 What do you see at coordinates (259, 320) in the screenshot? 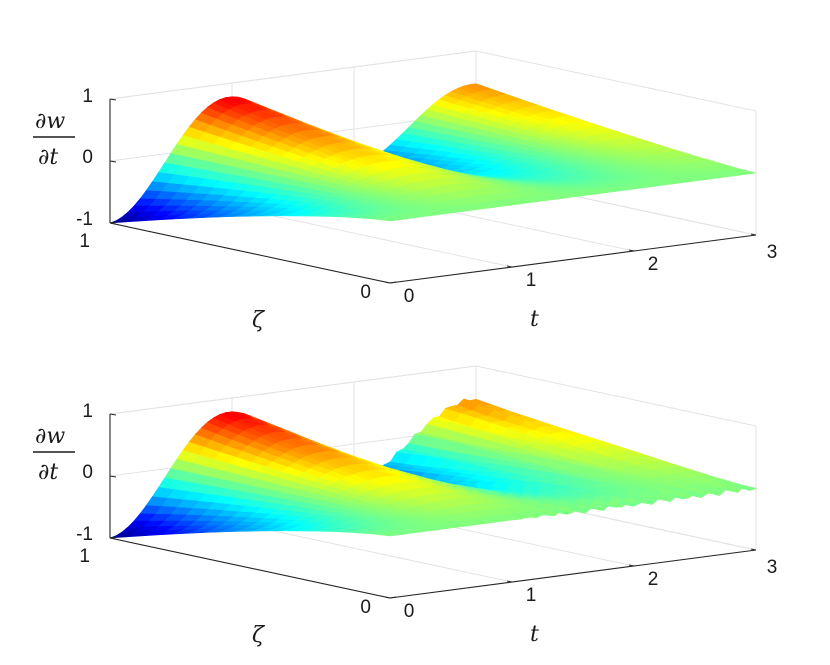
I see `ylabel-zeta-top: ζ` at bounding box center [259, 320].